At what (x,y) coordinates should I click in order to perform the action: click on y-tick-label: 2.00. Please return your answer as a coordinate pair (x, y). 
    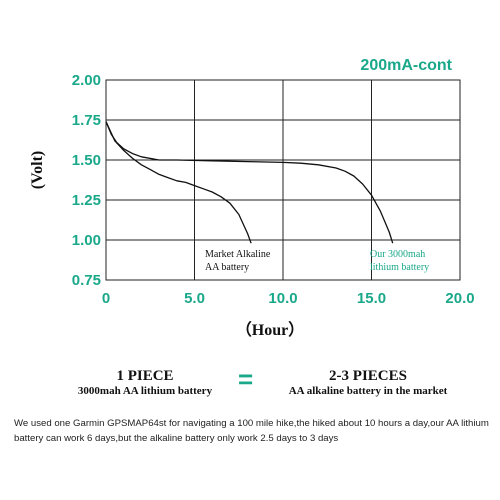
    Looking at the image, I should click on (86, 80).